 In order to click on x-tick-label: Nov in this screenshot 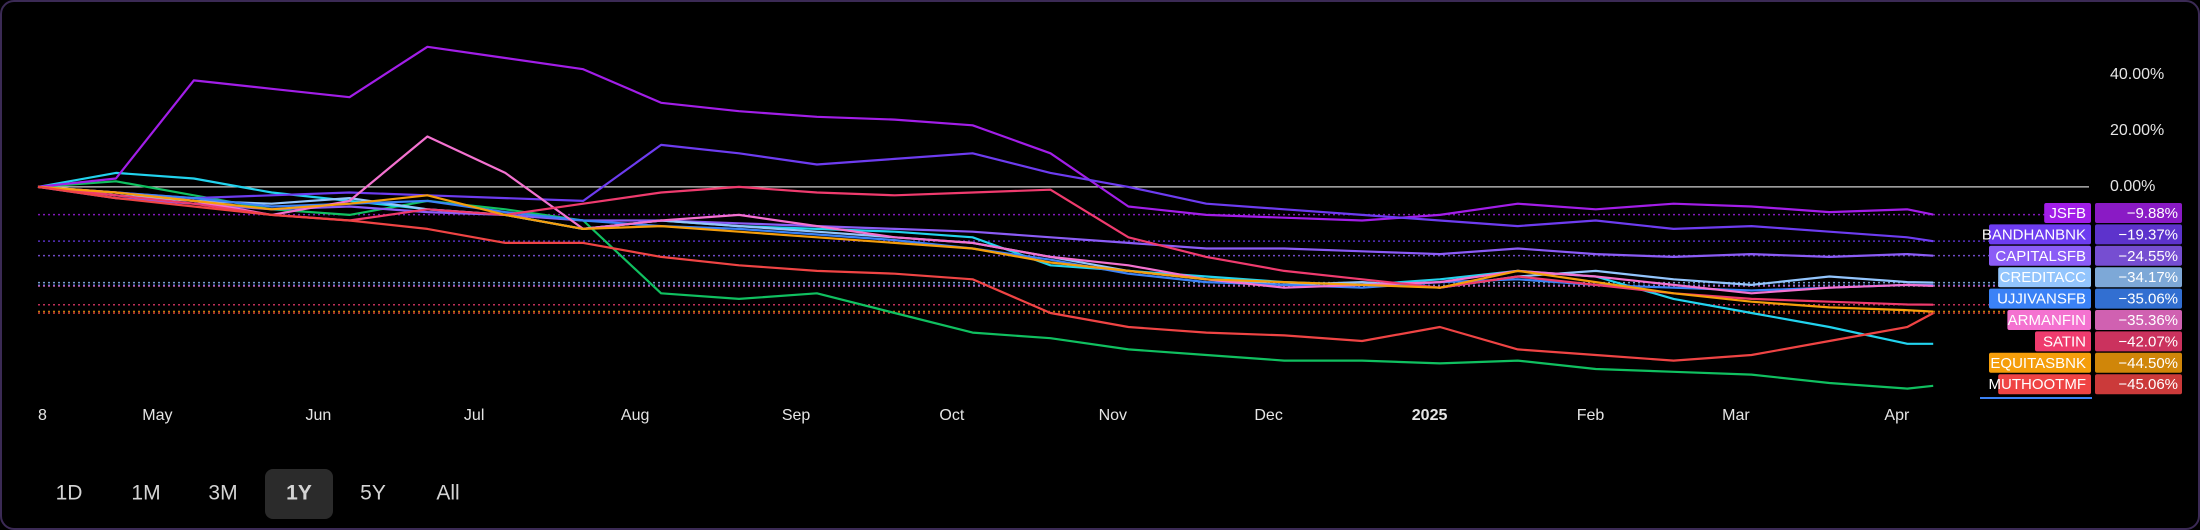, I will do `click(1113, 415)`.